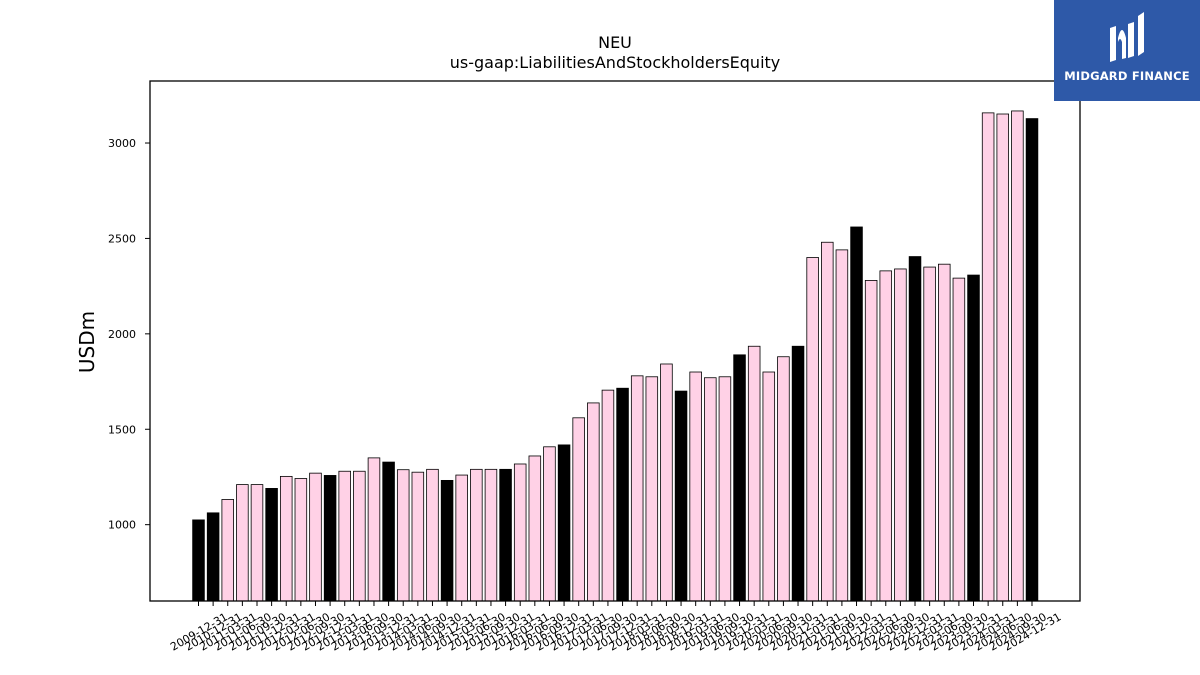 The image size is (1200, 675). Describe the element at coordinates (122, 334) in the screenshot. I see `y-tick-label-2000: 2000` at that location.